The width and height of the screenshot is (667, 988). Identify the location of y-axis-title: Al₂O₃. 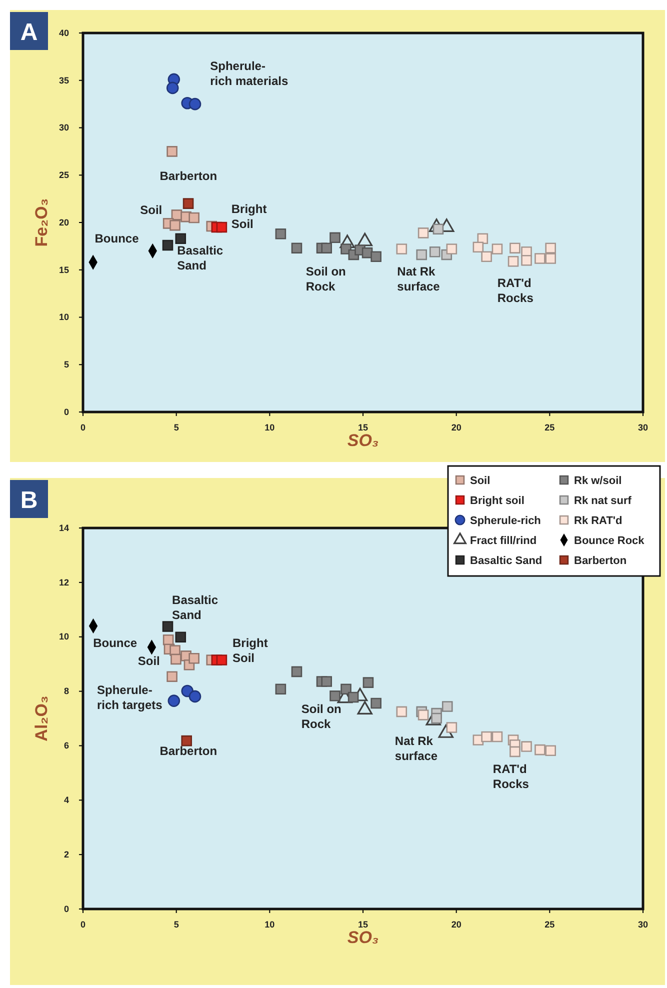
(41, 719).